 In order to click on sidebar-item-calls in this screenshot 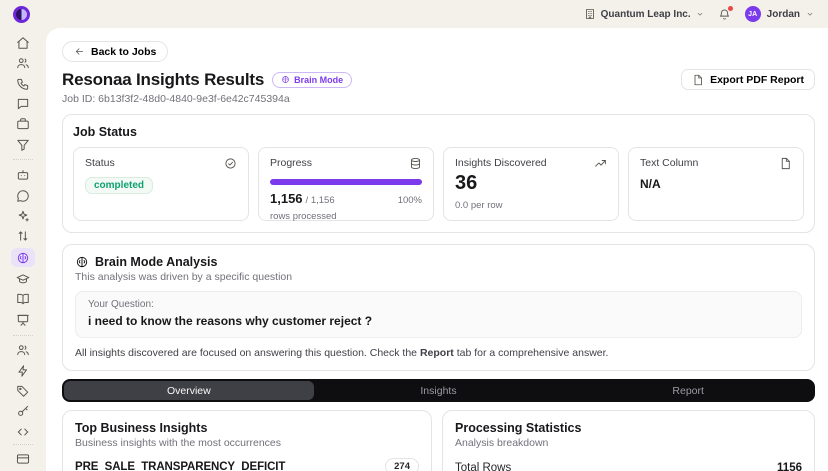, I will do `click(23, 83)`.